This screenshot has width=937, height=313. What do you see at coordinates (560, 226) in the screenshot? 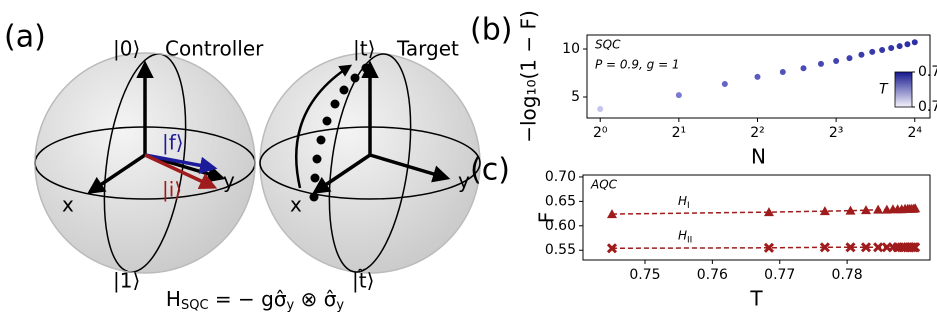
I see `y-tick-label: 0.60` at bounding box center [560, 226].